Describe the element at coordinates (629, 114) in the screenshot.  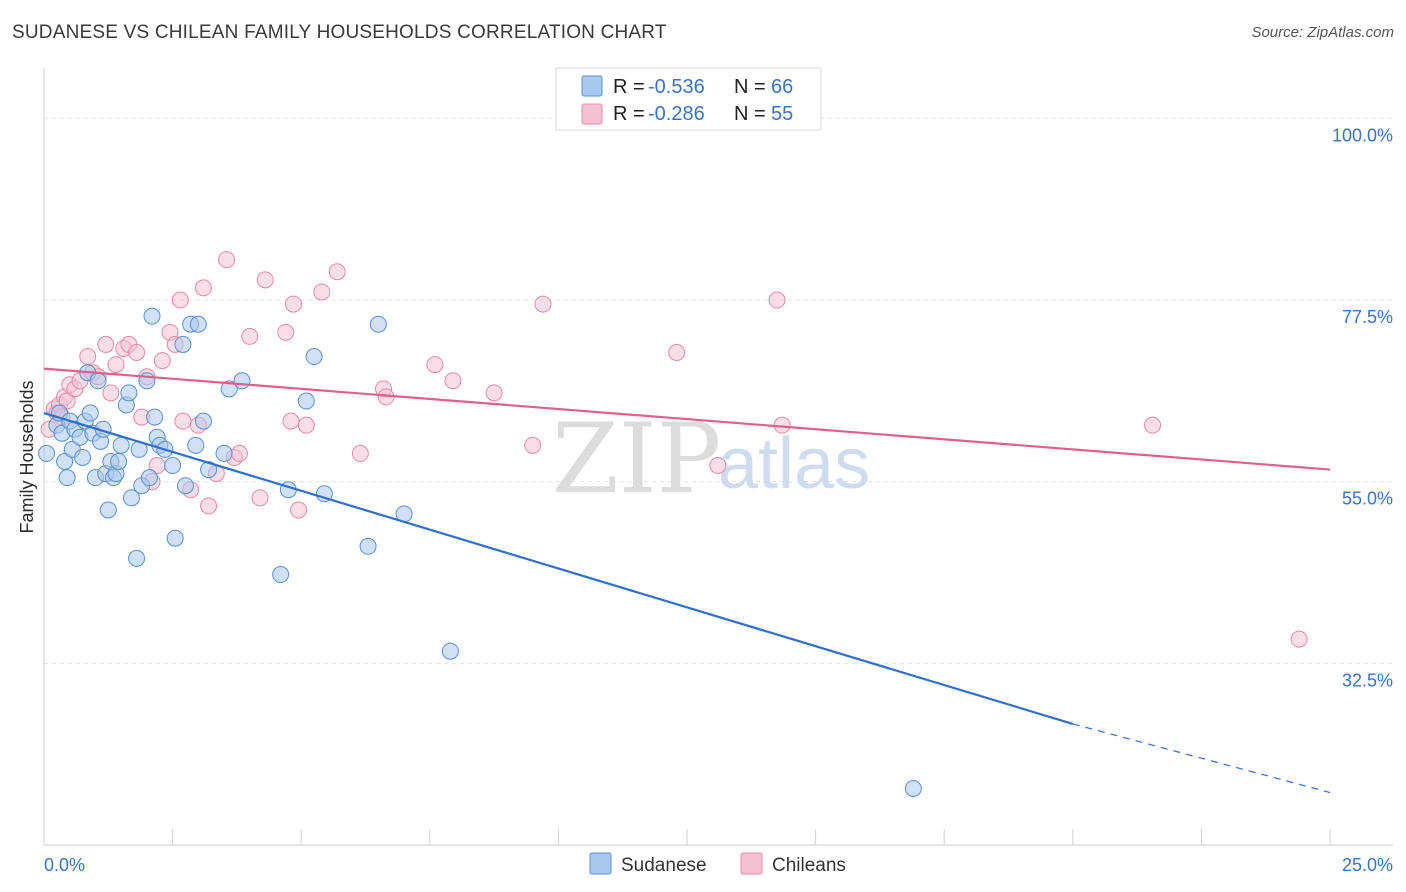
I see `chileans-r-label: R =` at that location.